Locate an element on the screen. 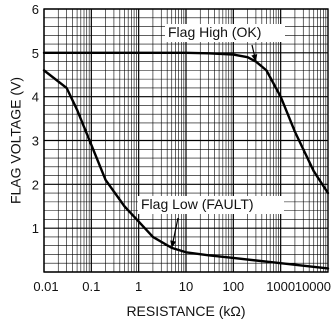 The height and width of the screenshot is (323, 333). x-tick-label: 1000 is located at coordinates (280, 286).